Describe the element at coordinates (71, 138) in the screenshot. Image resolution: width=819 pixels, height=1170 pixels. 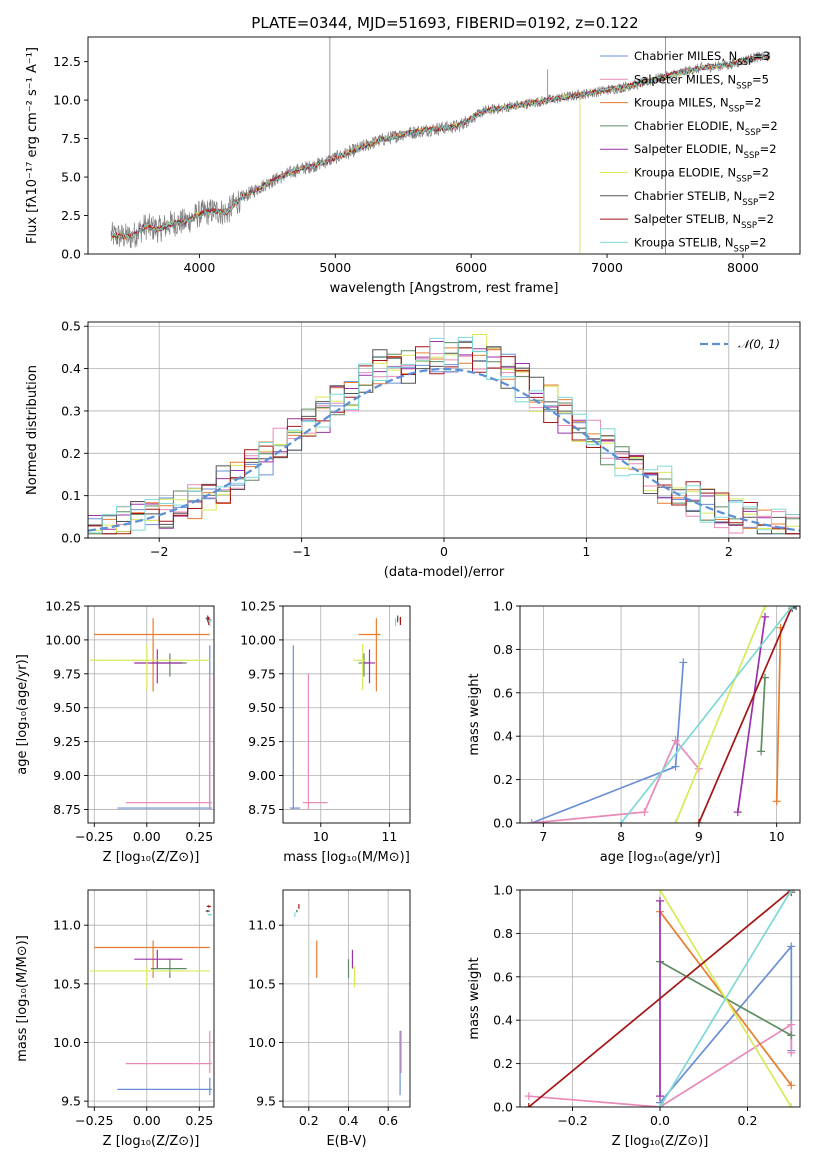
I see `y-tick-label: 7.5` at that location.